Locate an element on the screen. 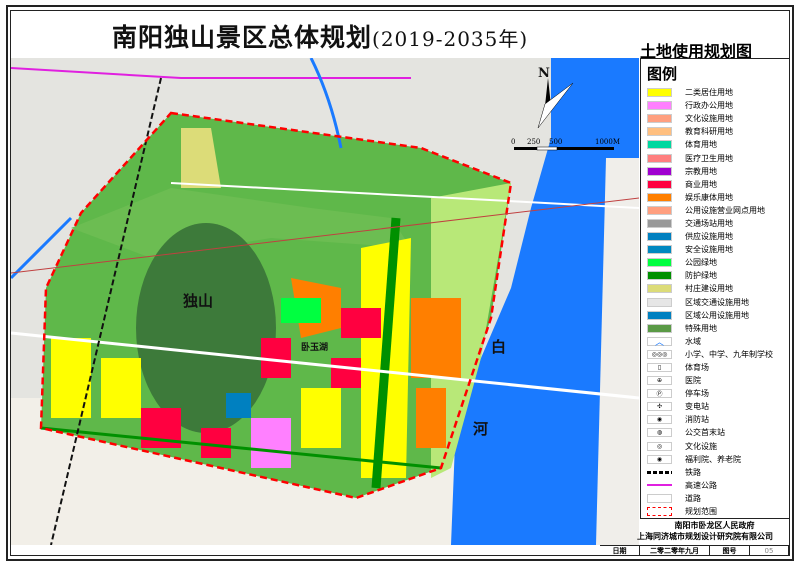  boundary-icon is located at coordinates (659, 512).